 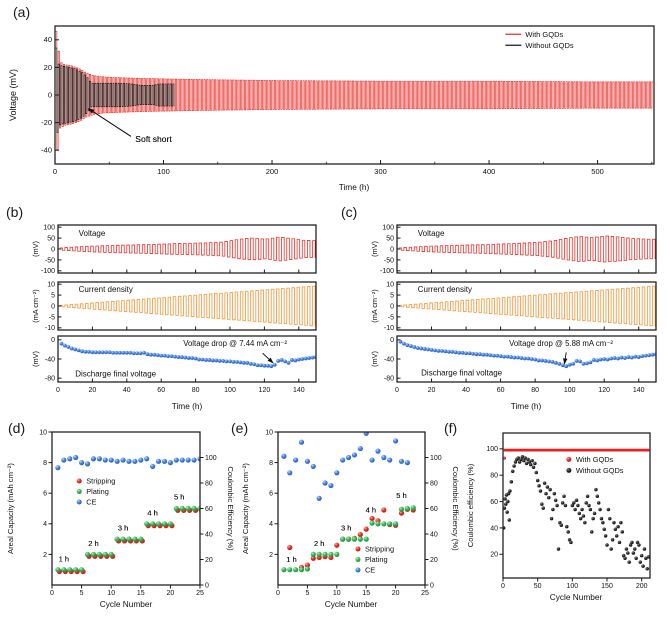 What do you see at coordinates (461, 372) in the screenshot?
I see `svg-text: Discharge final voltage` at bounding box center [461, 372].